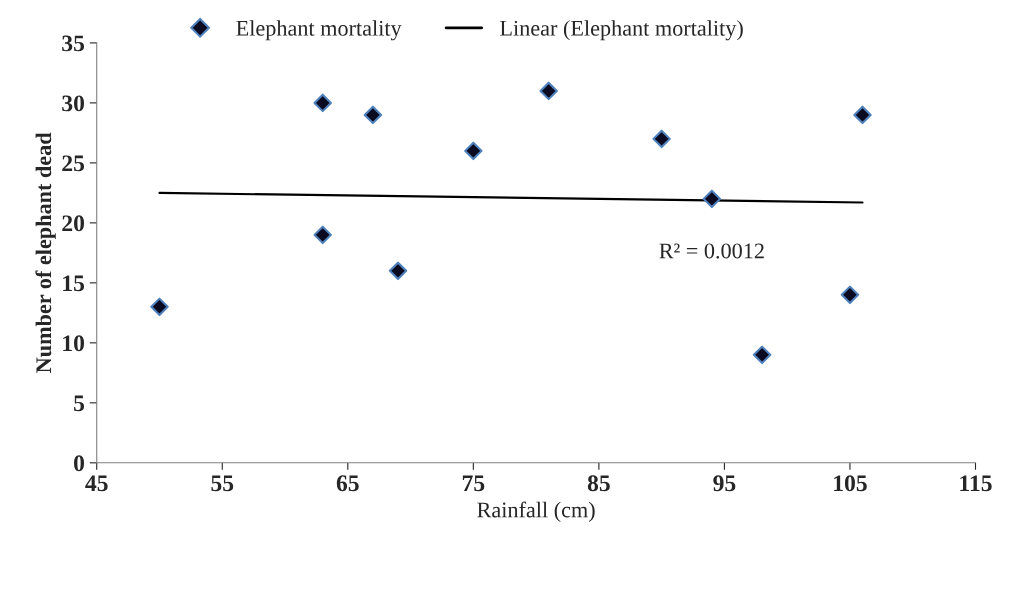 The height and width of the screenshot is (613, 1029). Describe the element at coordinates (73, 43) in the screenshot. I see `y-tick-label: 35` at that location.